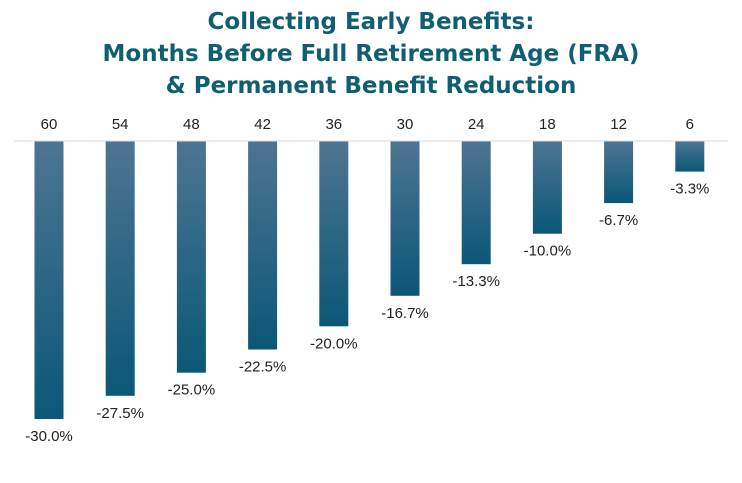 The height and width of the screenshot is (483, 742). Describe the element at coordinates (120, 124) in the screenshot. I see `tick-label-54: 54` at that location.